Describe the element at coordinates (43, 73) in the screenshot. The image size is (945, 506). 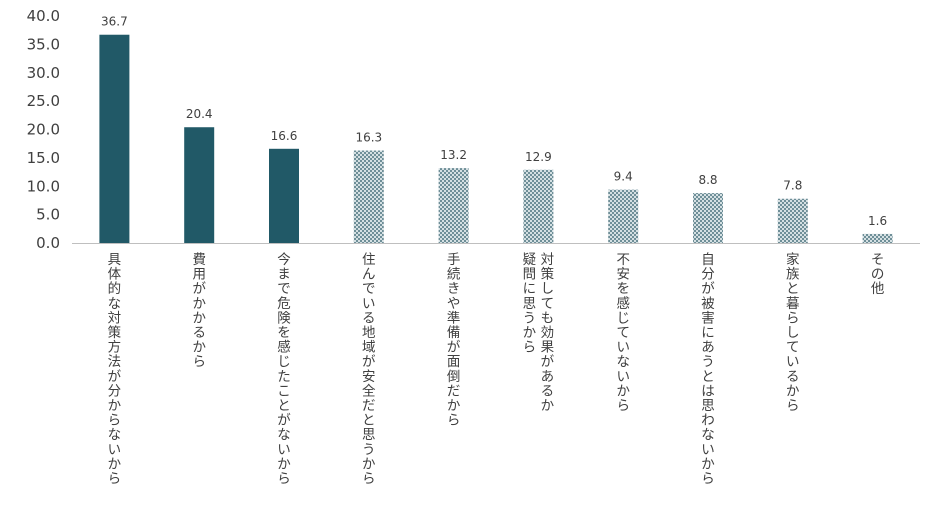
I see `y-tick-label: 30.0` at that location.